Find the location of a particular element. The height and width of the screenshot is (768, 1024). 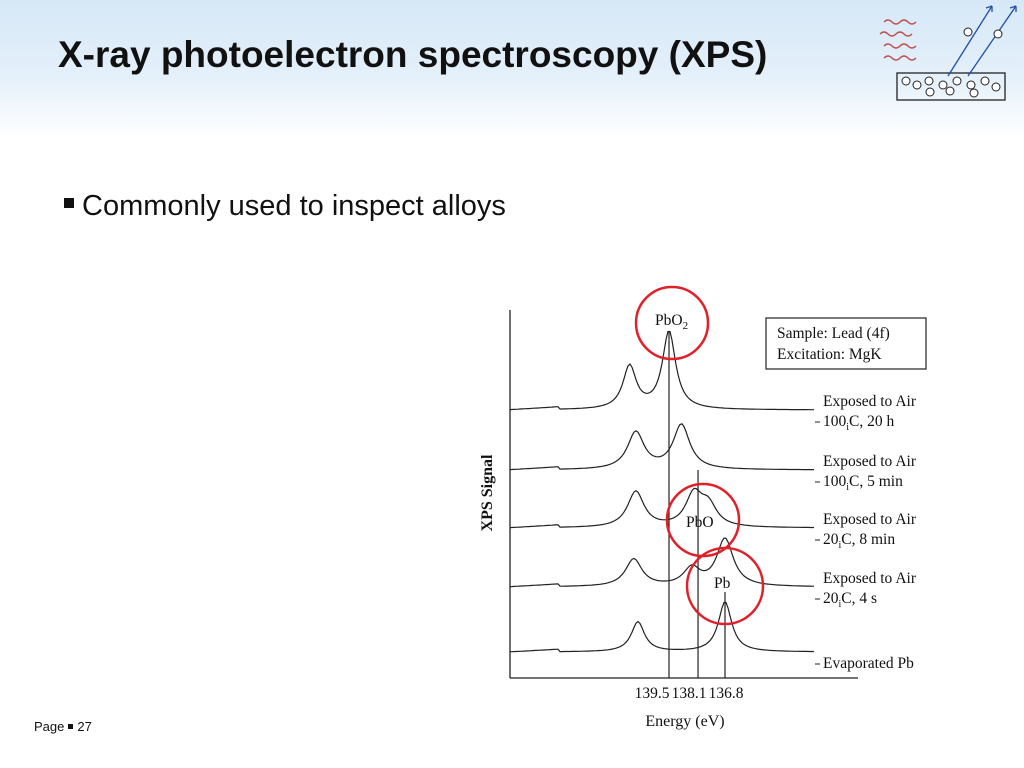

footer: Page 27 is located at coordinates (63, 726).